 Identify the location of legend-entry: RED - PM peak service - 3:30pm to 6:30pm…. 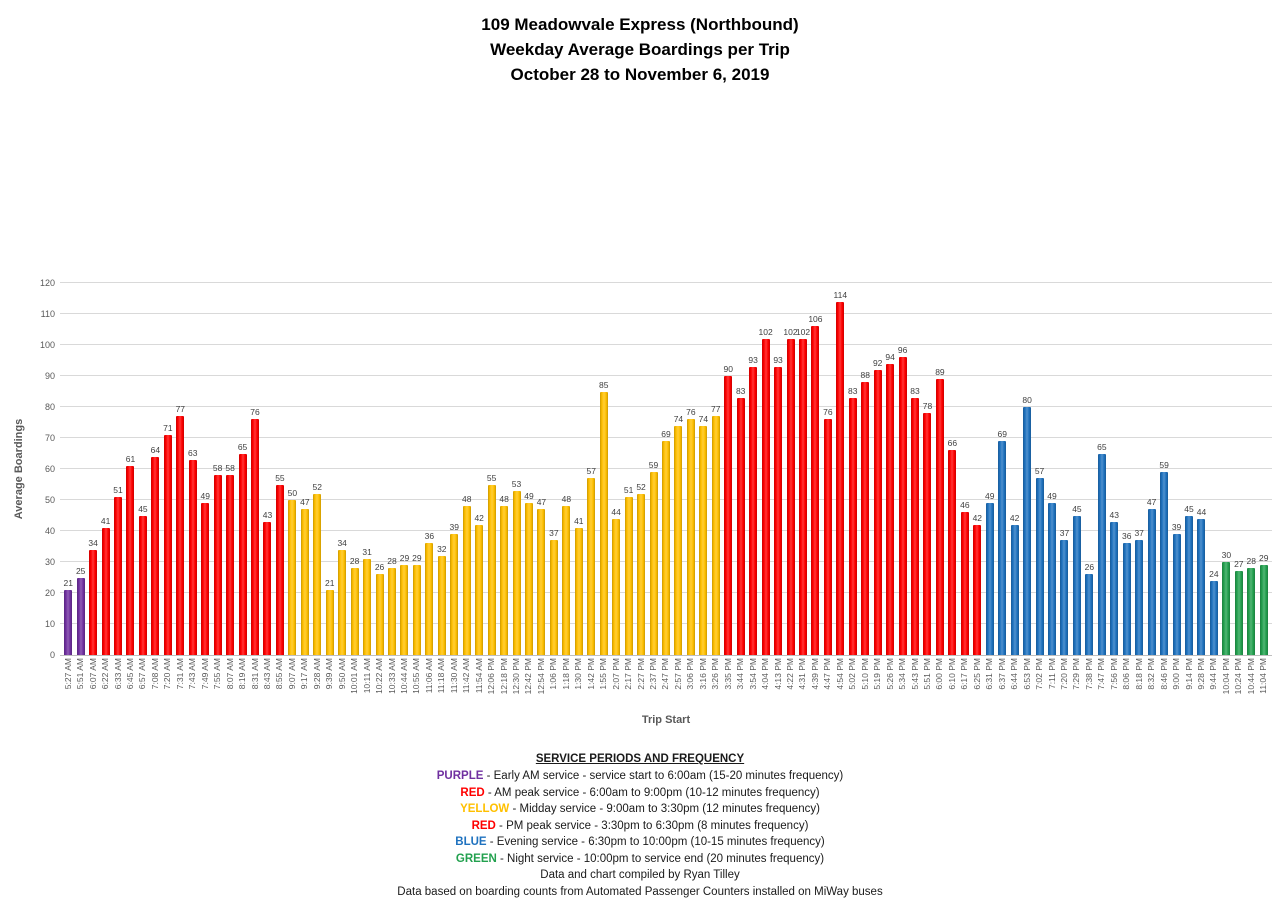
(640, 826).